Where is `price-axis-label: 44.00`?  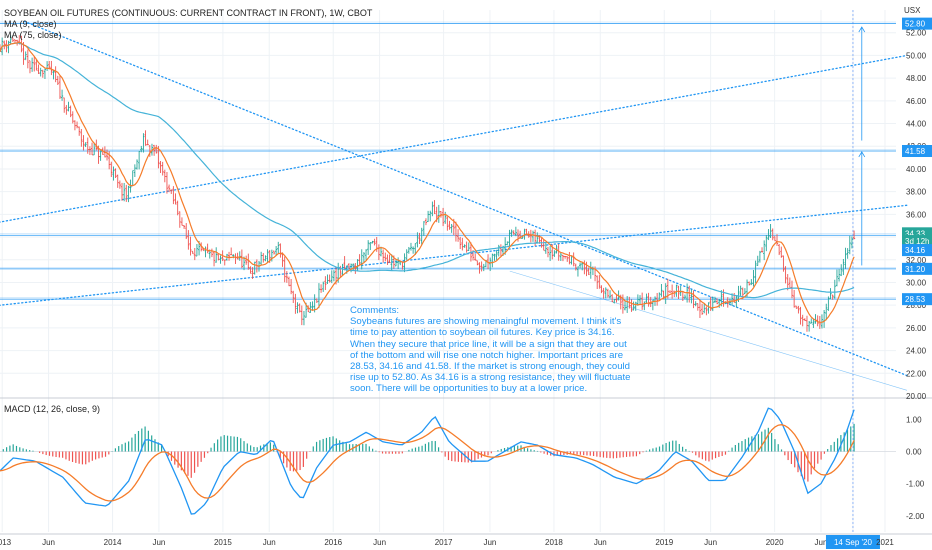 price-axis-label: 44.00 is located at coordinates (916, 124).